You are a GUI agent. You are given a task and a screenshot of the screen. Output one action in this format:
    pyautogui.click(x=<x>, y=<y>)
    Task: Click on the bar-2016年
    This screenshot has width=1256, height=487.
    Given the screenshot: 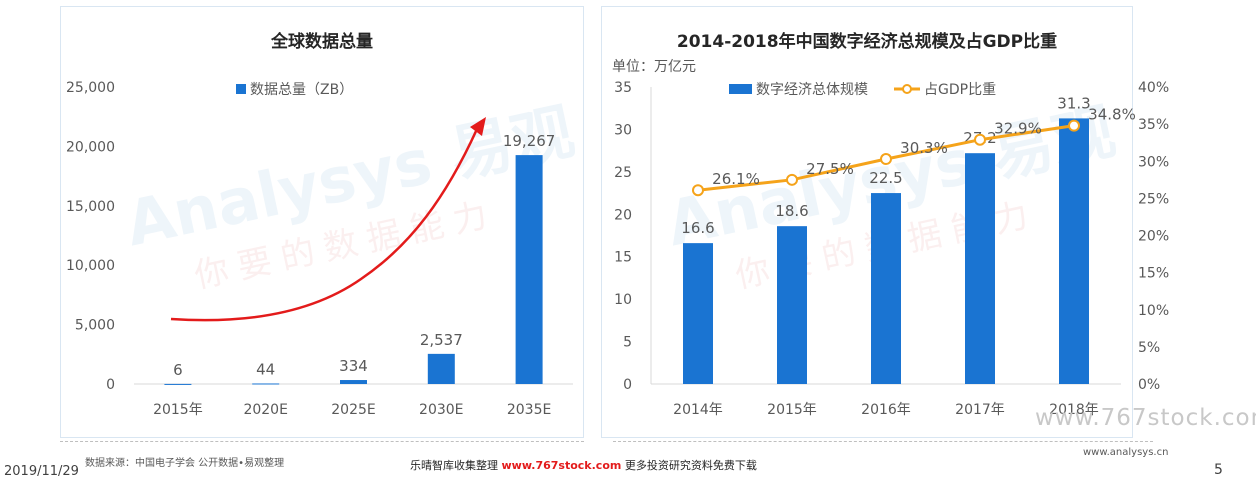 What is the action you would take?
    pyautogui.click(x=886, y=288)
    